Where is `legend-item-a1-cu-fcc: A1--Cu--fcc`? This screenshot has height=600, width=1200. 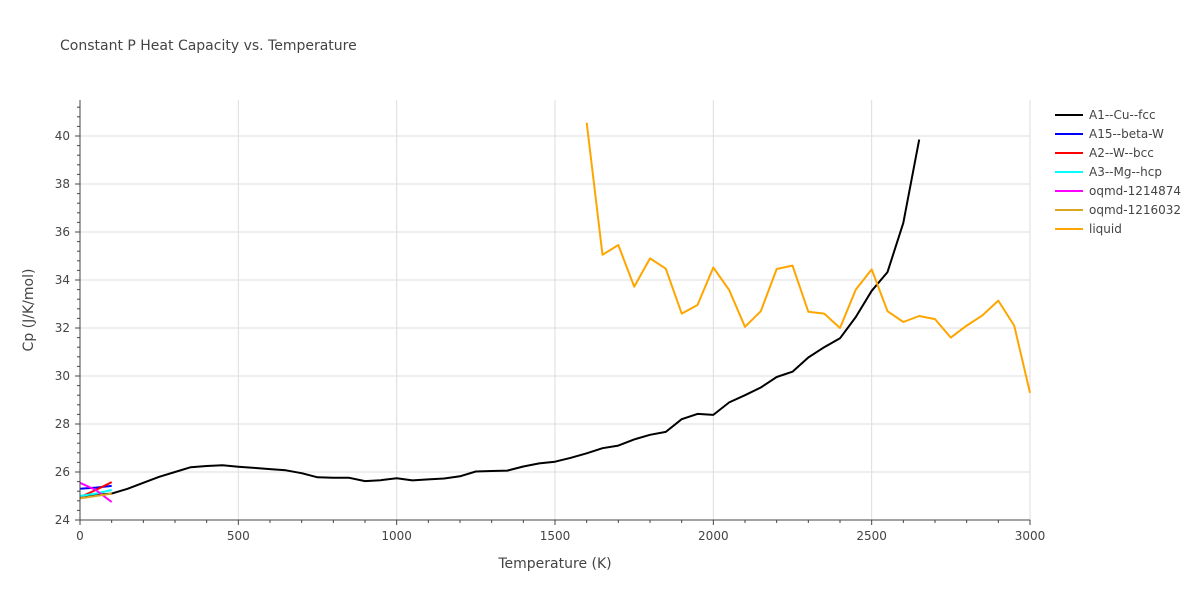
legend-item-a1-cu-fcc: A1--Cu--fcc is located at coordinates (1105, 115).